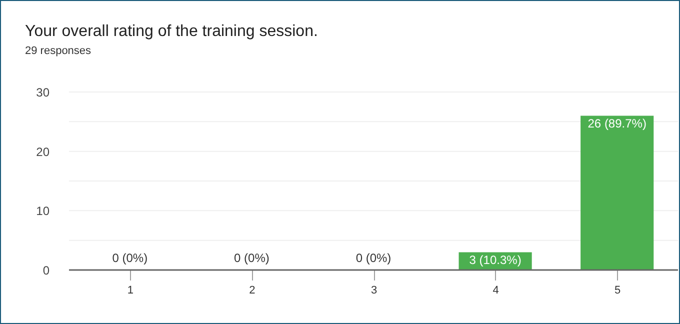 This screenshot has width=680, height=324. I want to click on x-tick-label: 2, so click(252, 290).